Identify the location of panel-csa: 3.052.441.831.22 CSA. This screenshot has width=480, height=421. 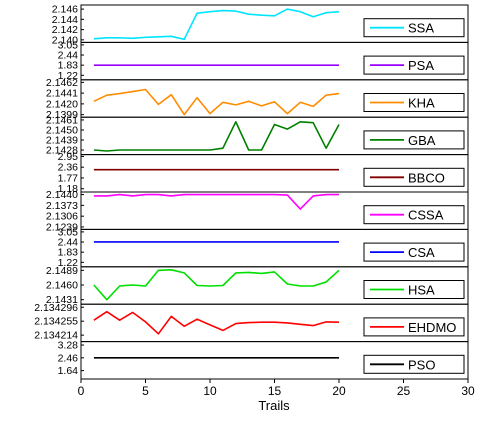
(263, 247).